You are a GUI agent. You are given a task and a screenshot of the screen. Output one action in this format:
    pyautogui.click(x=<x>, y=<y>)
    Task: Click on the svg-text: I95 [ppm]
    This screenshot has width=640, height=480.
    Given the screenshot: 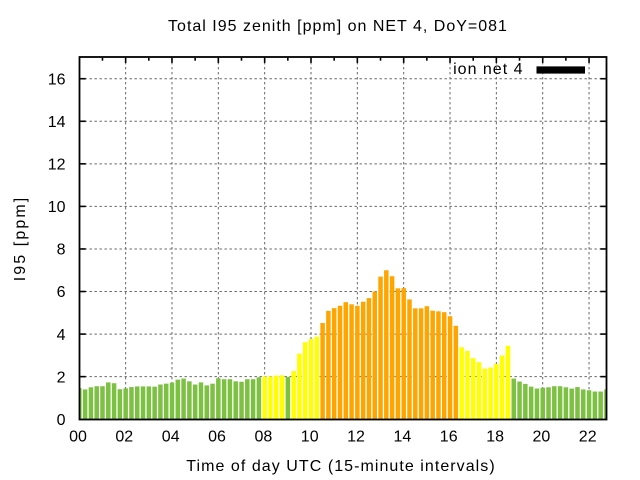 What is the action you would take?
    pyautogui.click(x=20, y=239)
    